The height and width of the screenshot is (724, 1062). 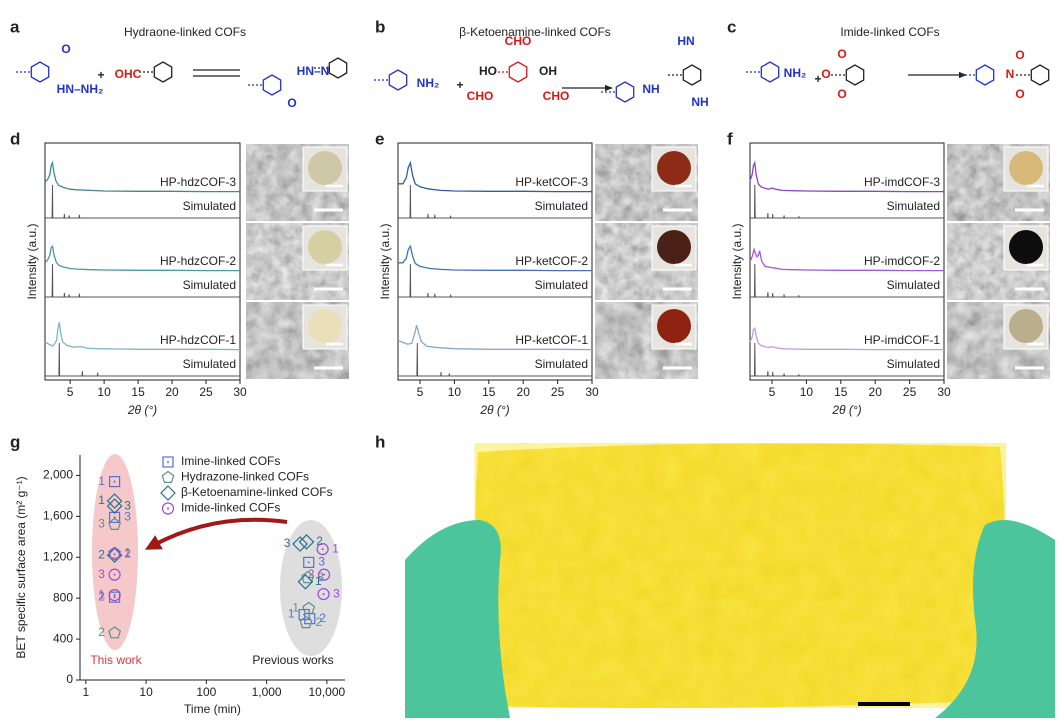 What do you see at coordinates (58, 516) in the screenshot?
I see `y-tick-label: 1,600` at bounding box center [58, 516].